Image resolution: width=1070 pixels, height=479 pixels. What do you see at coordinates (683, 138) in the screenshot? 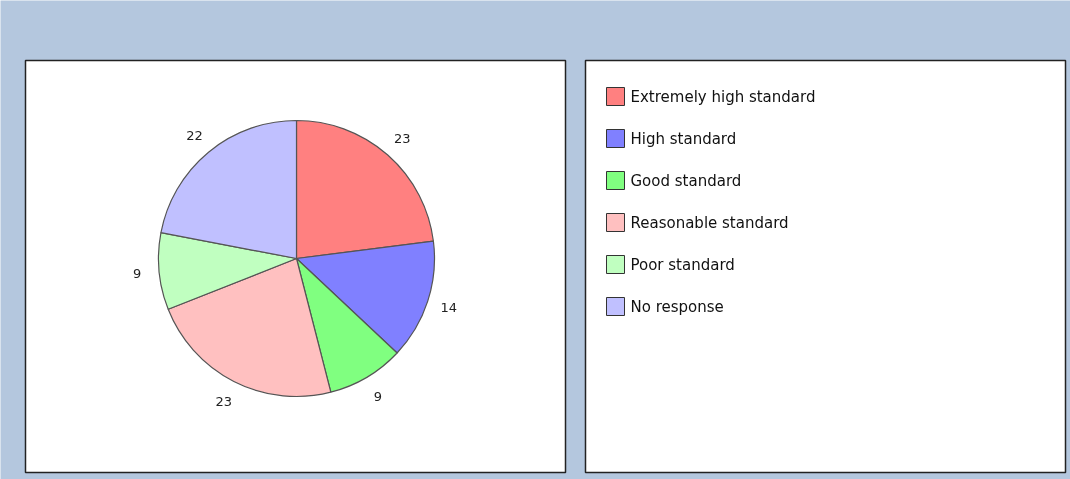
I see `legend-label: High standard` at bounding box center [683, 138].